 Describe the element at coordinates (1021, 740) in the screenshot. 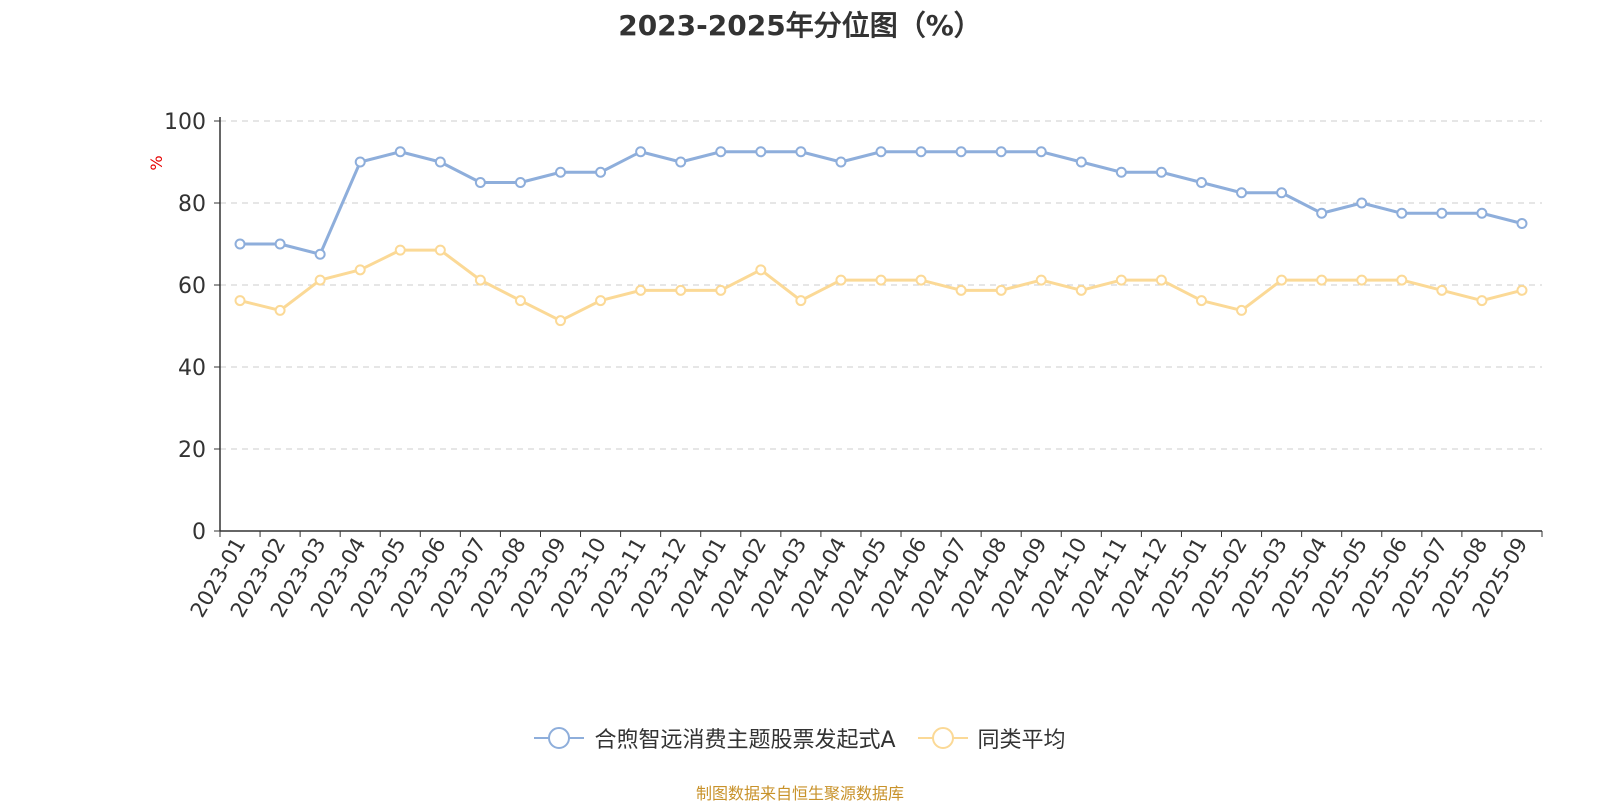

I see `legend-label-series-b: 同类平均` at that location.